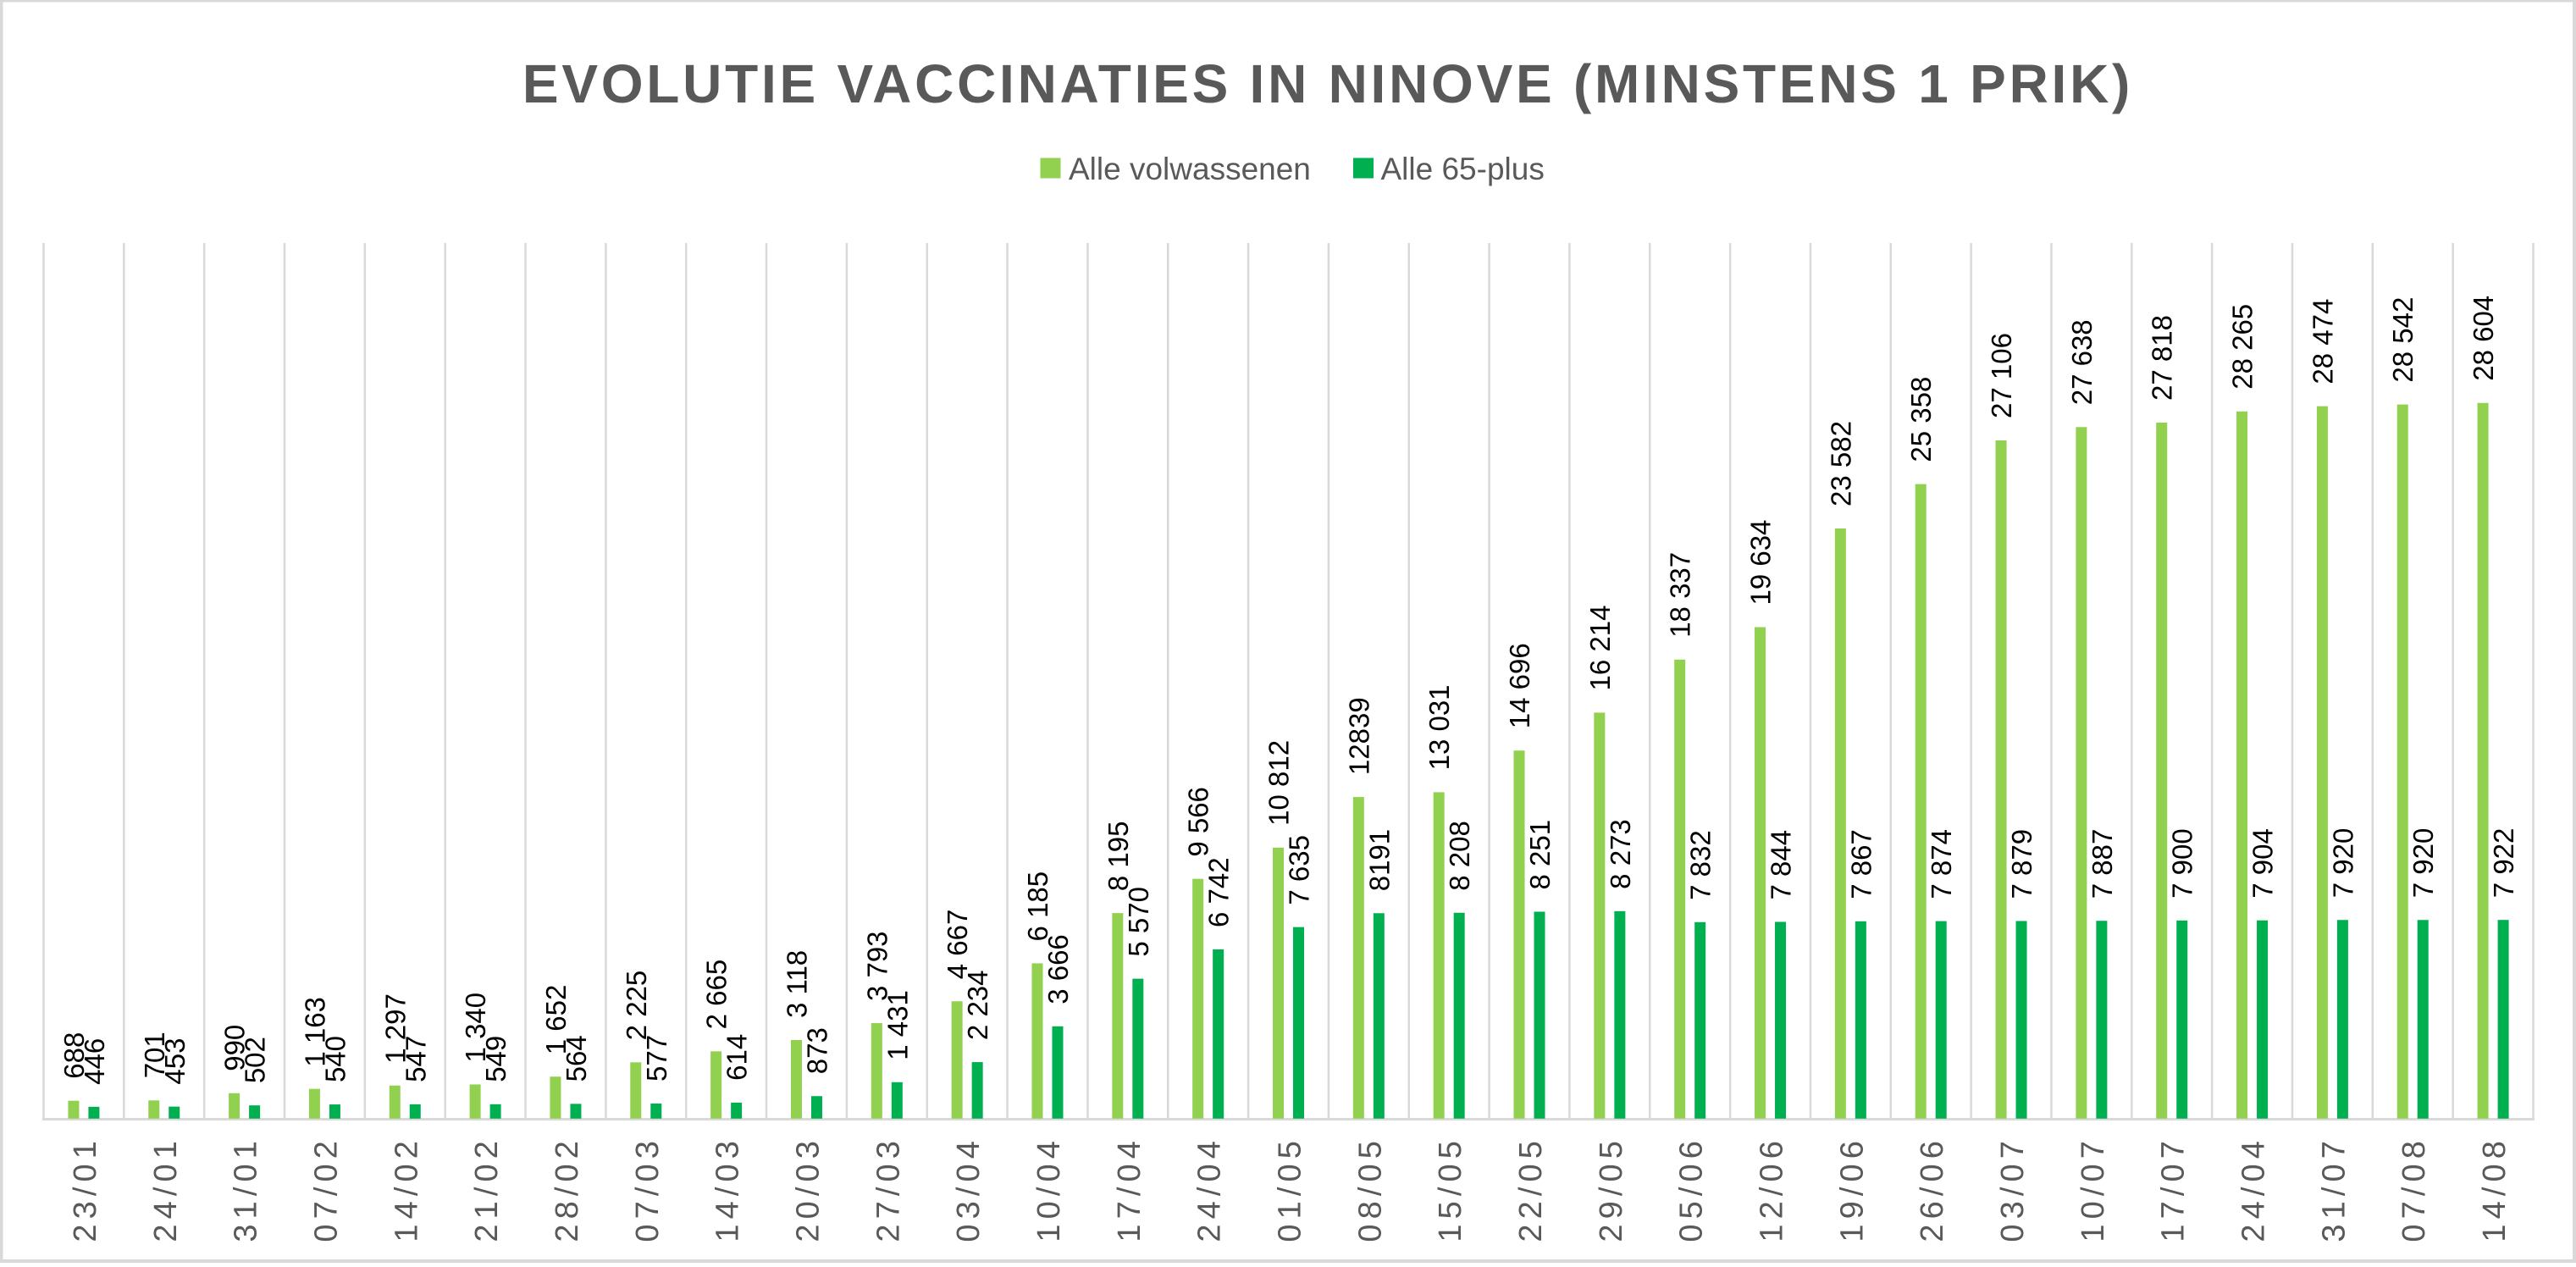 The image size is (2576, 1267). I want to click on svg-text: 17/04, so click(1130, 1189).